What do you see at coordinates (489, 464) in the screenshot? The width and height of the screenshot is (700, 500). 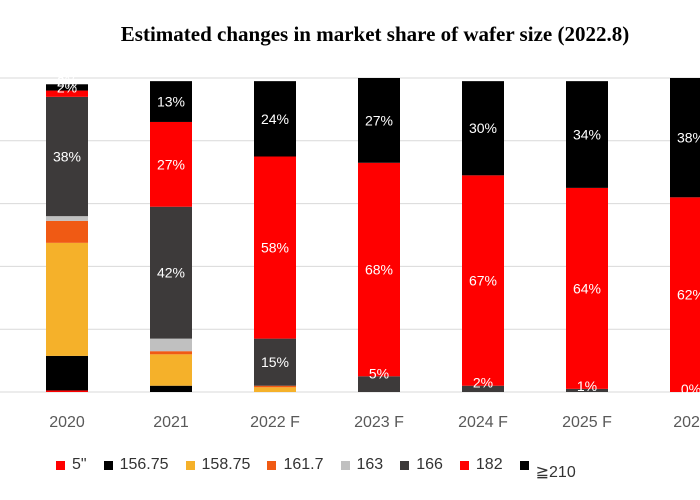 I see `legend-label: 182` at bounding box center [489, 464].